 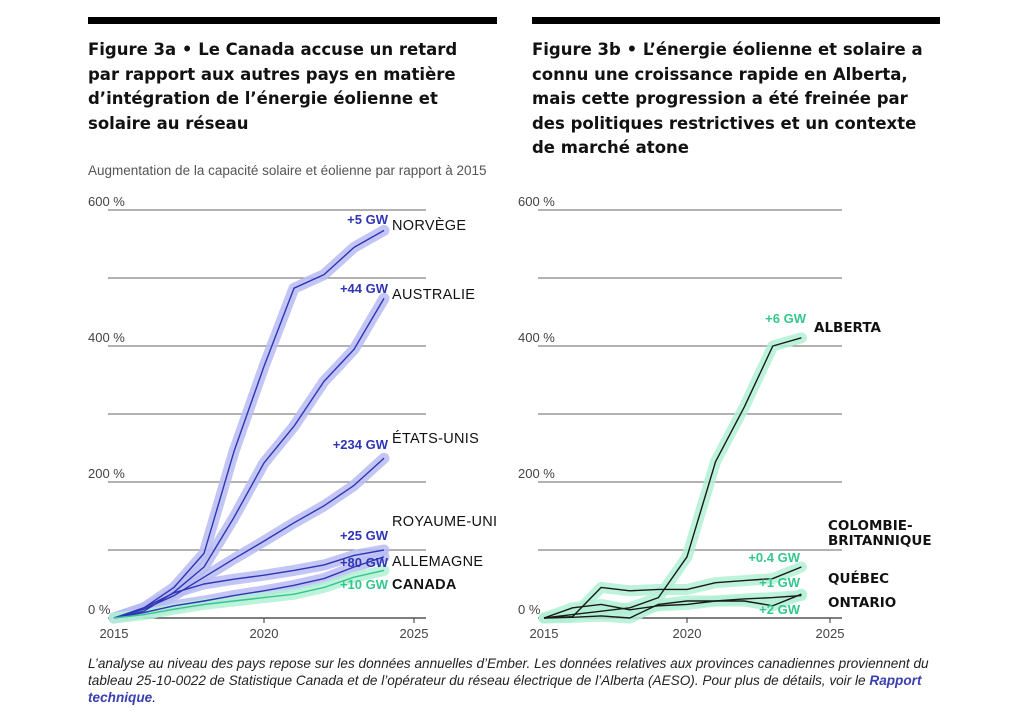 I want to click on gw-label-quebec: +1 GW, so click(x=780, y=582).